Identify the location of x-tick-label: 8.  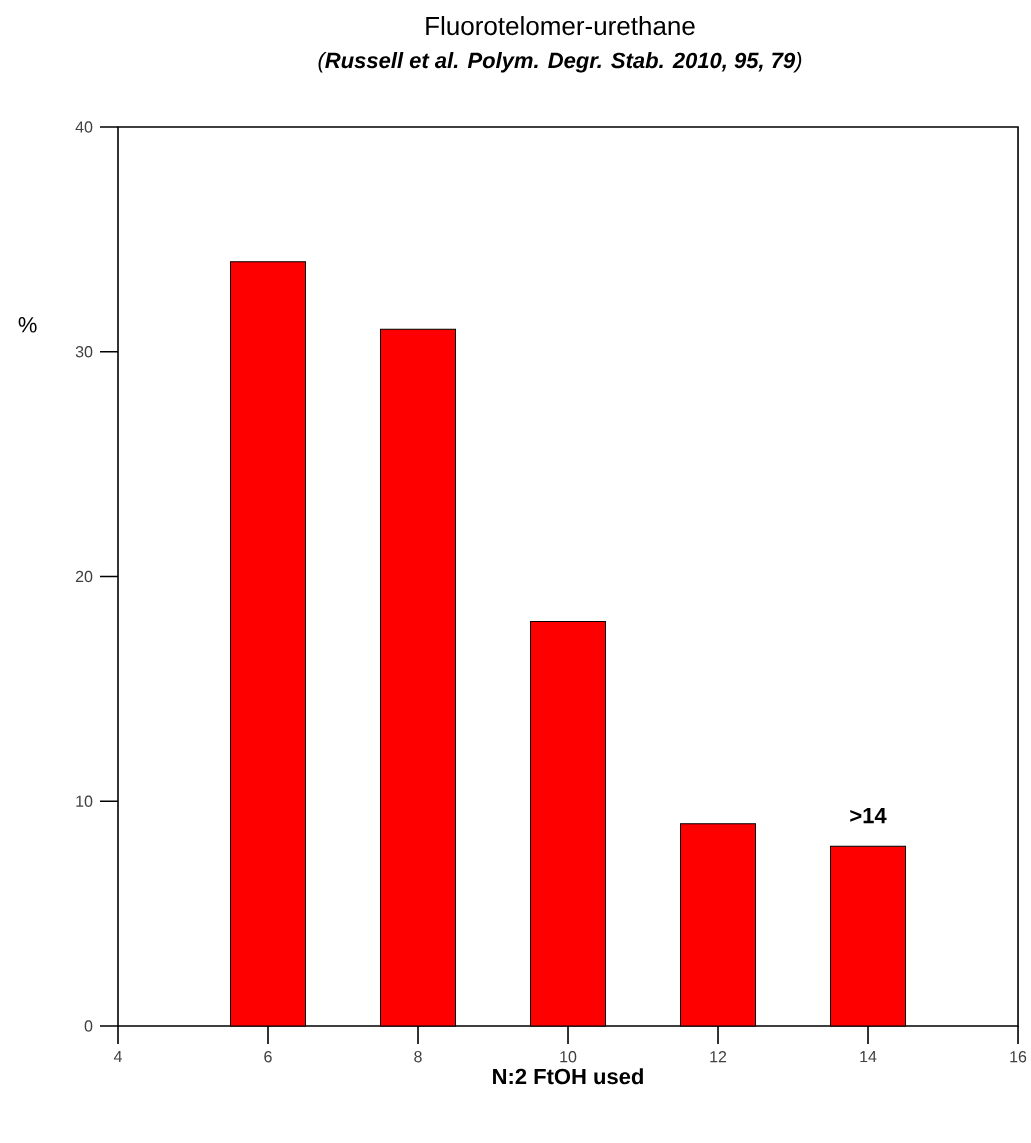
(418, 1057).